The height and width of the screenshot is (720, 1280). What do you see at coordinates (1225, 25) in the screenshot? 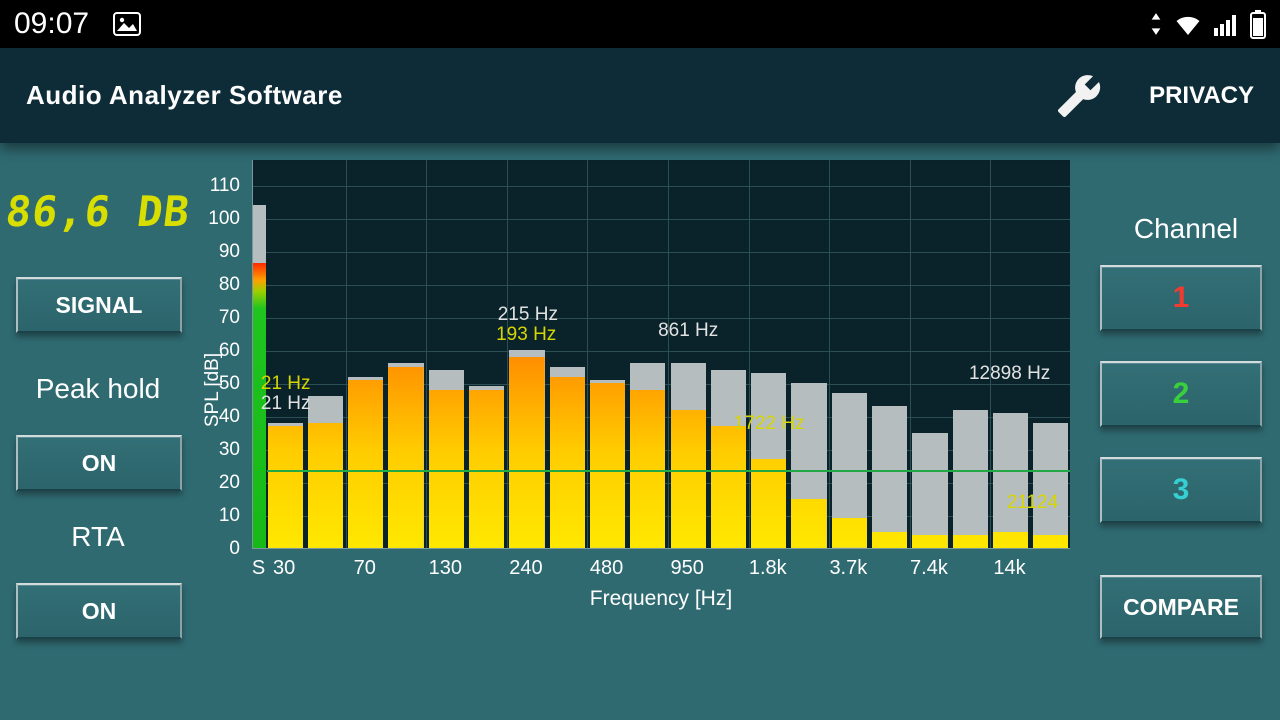
I see `cellular-signal-icon` at bounding box center [1225, 25].